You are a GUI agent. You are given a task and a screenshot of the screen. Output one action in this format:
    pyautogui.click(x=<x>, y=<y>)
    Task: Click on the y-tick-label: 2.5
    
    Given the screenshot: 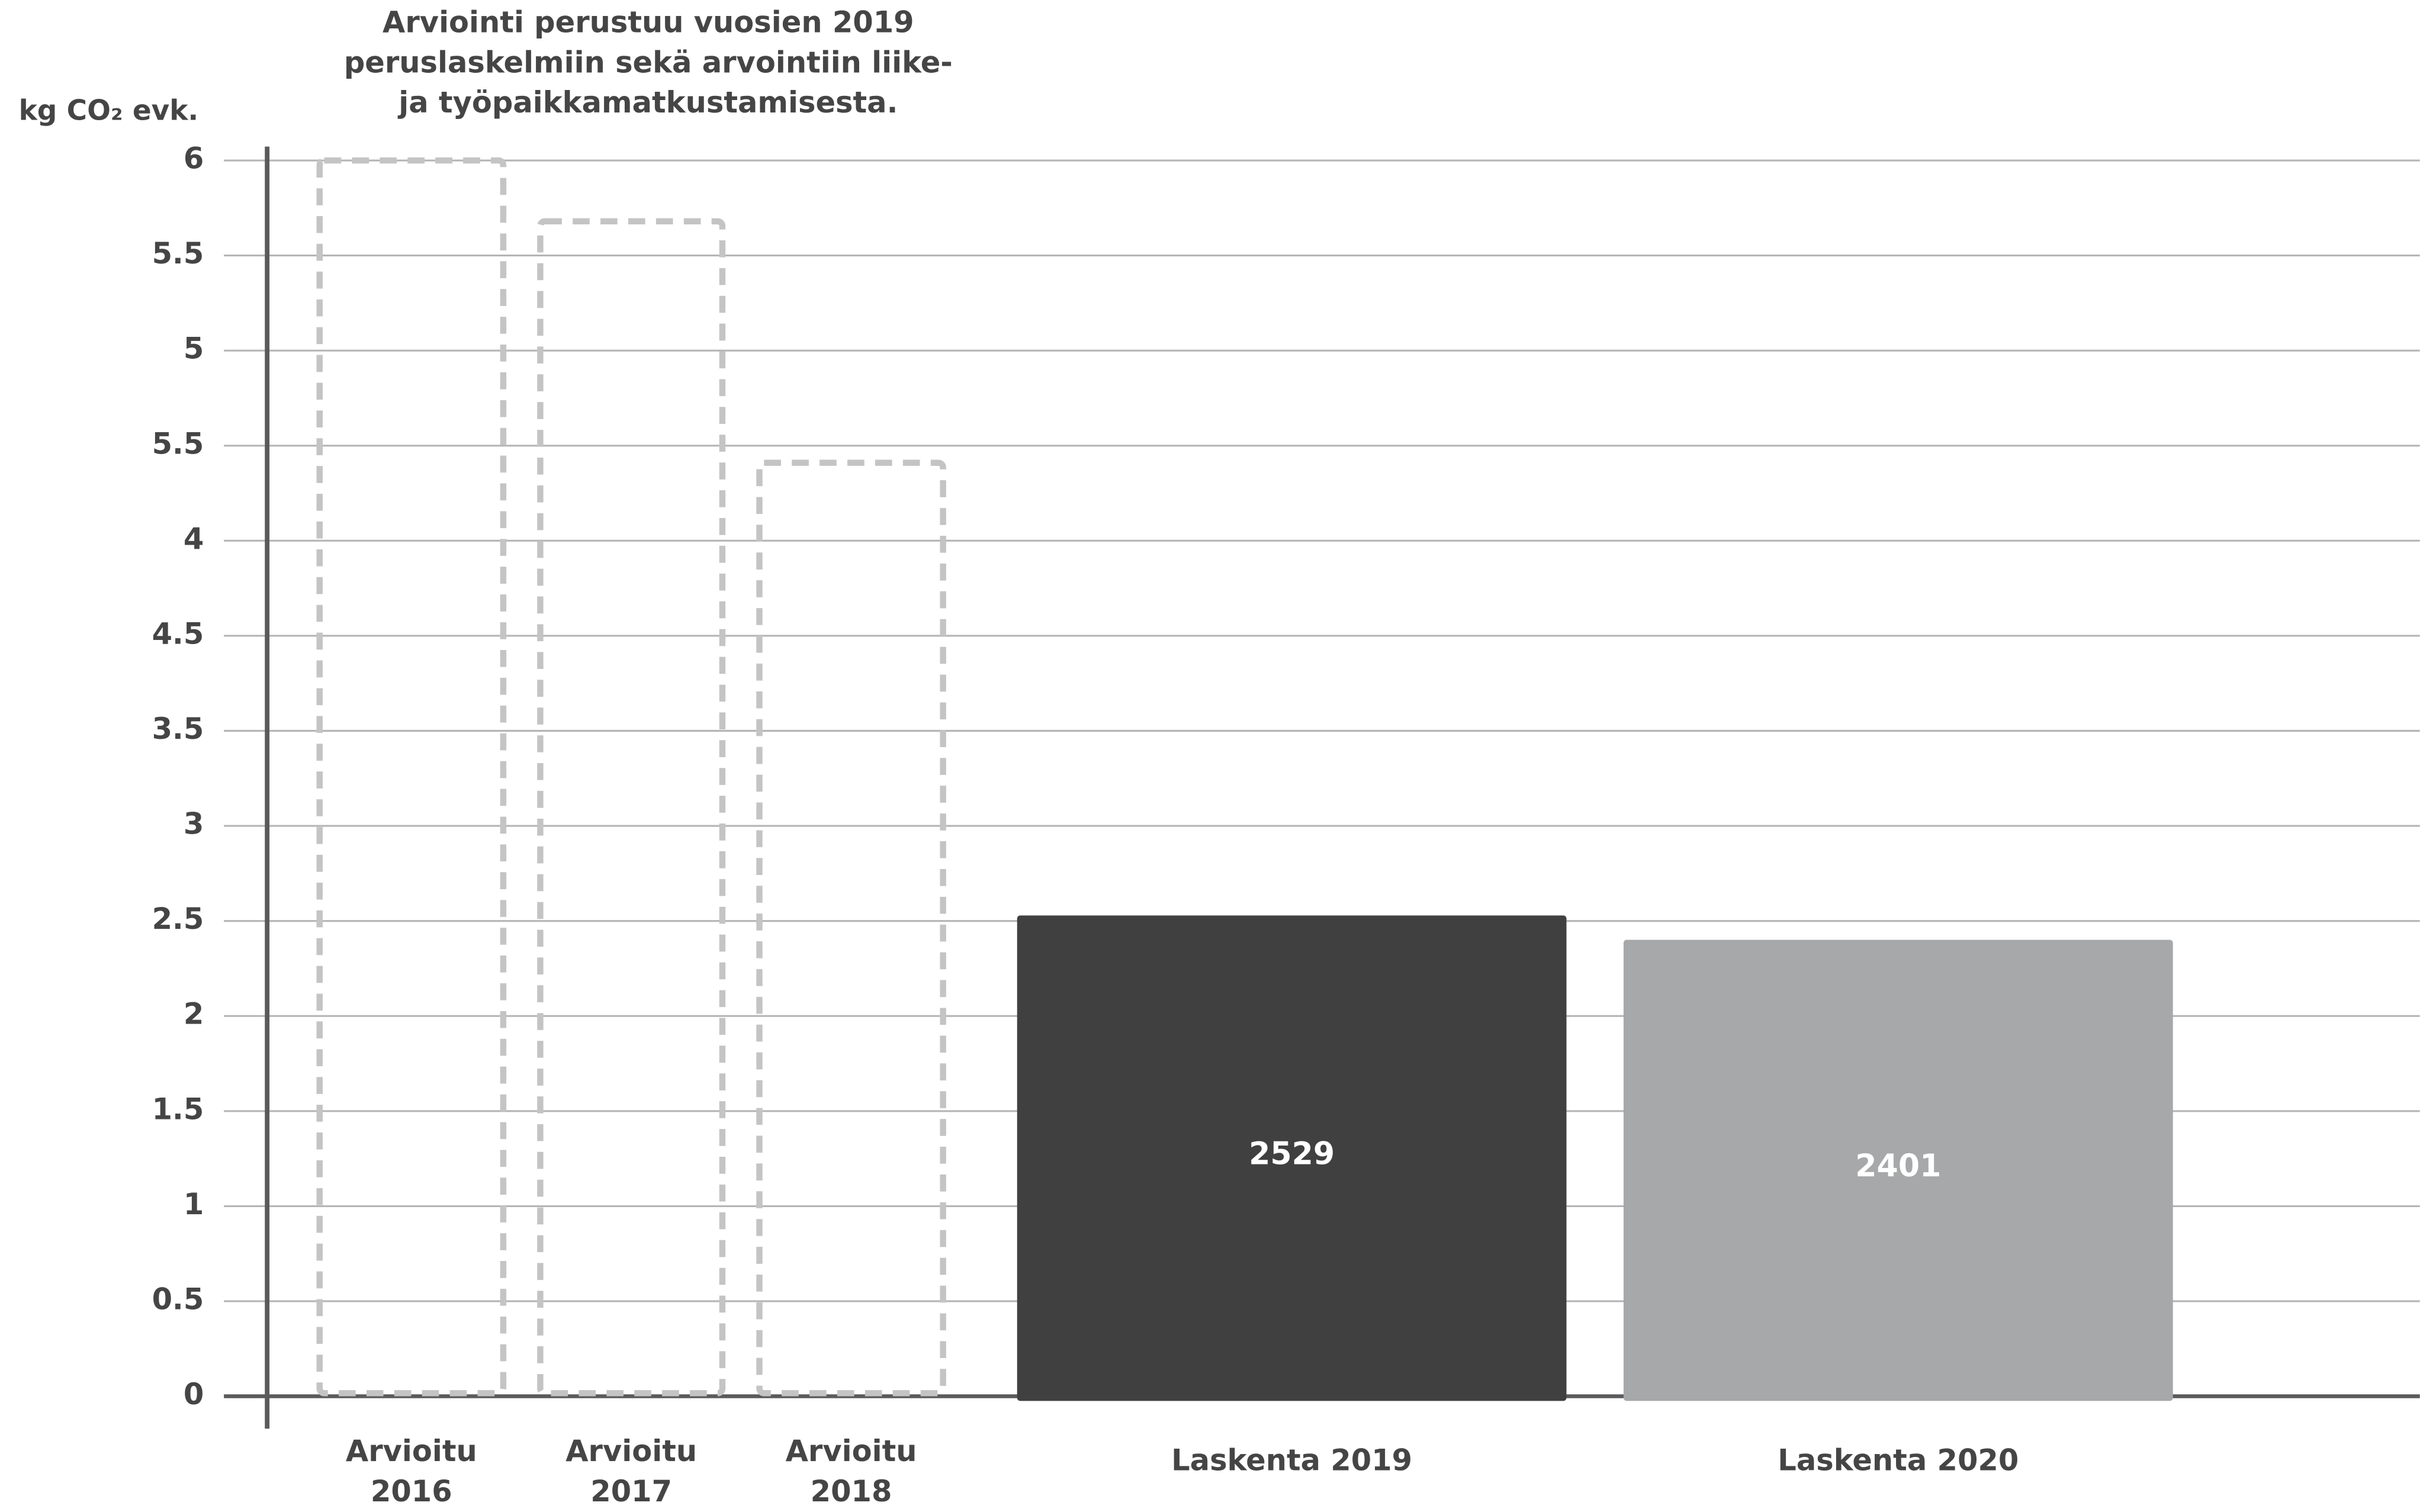 What is the action you would take?
    pyautogui.click(x=178, y=919)
    